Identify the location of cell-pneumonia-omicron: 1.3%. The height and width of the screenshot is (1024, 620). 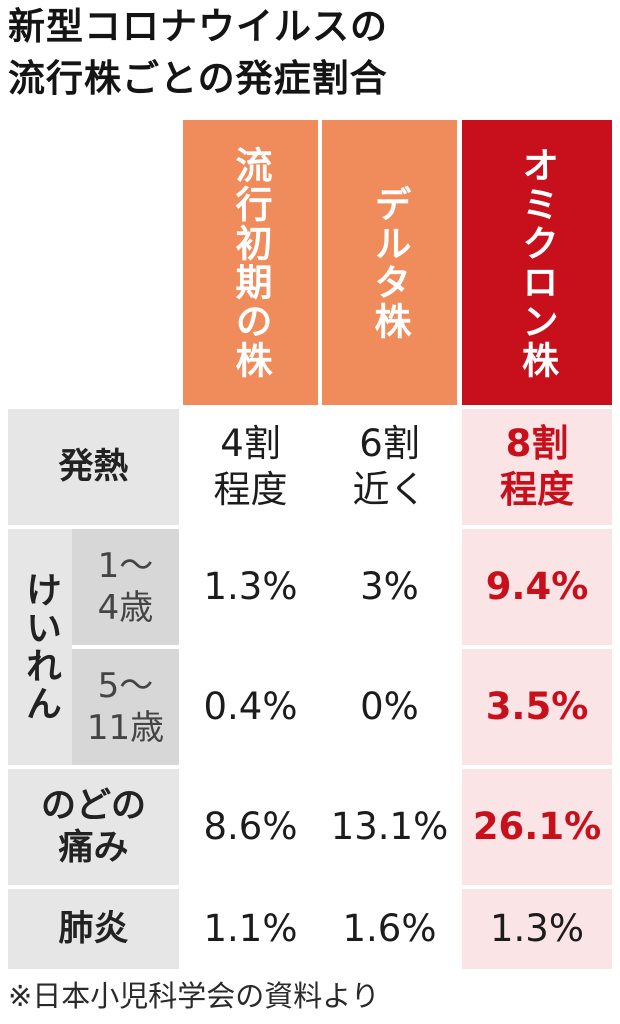
(537, 929).